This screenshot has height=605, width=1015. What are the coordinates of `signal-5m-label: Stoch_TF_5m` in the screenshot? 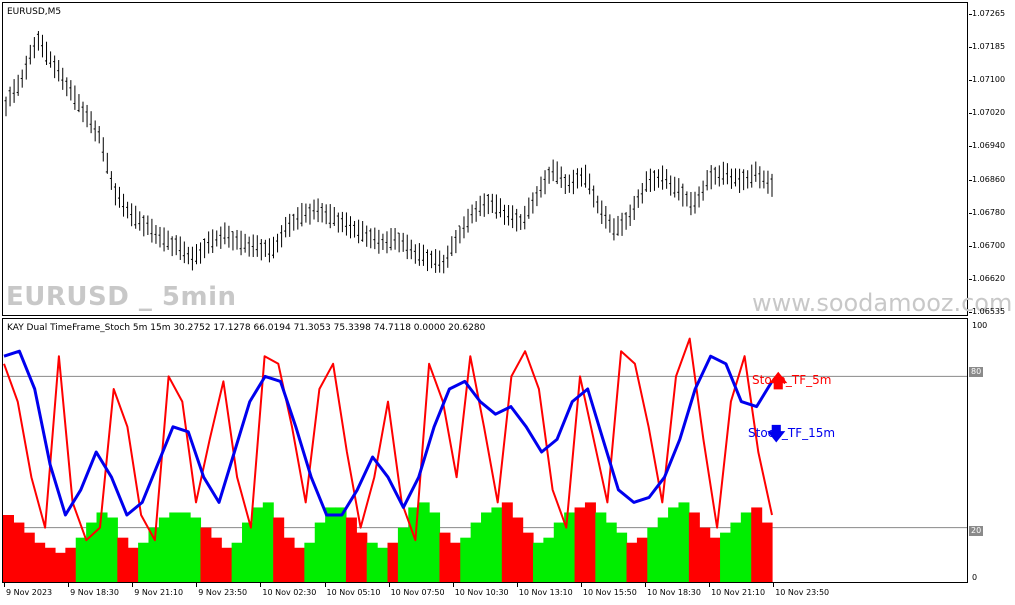 It's located at (792, 380).